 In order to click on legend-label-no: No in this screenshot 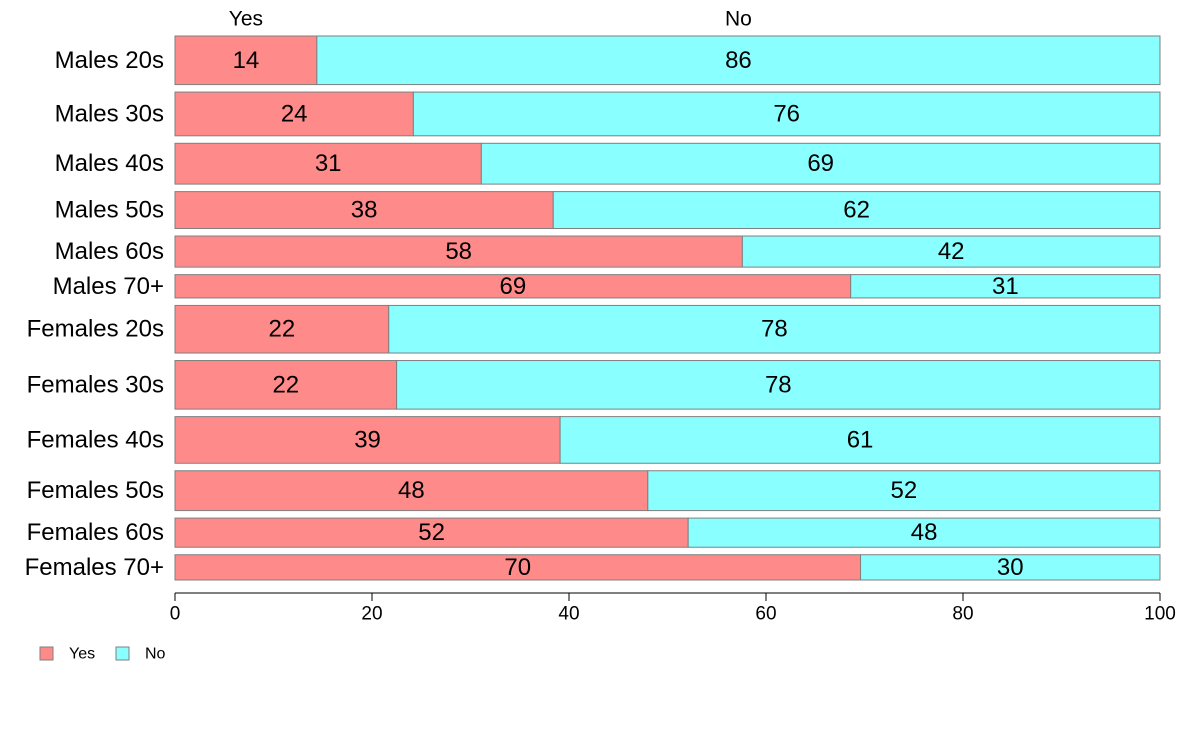, I will do `click(155, 654)`.